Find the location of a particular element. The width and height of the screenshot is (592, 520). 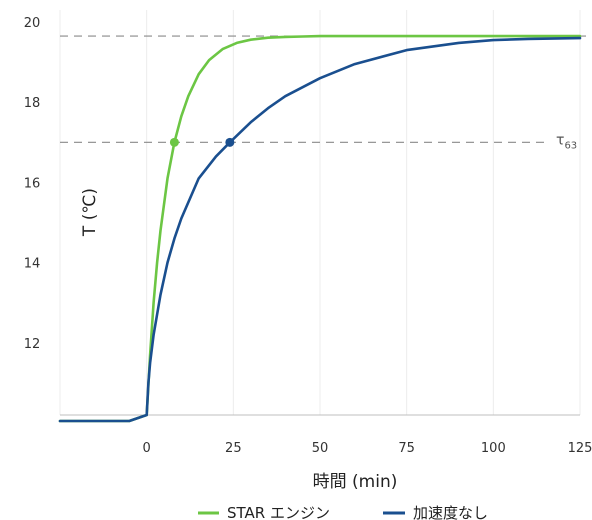

x-tick-label-125: 125 is located at coordinates (580, 448).